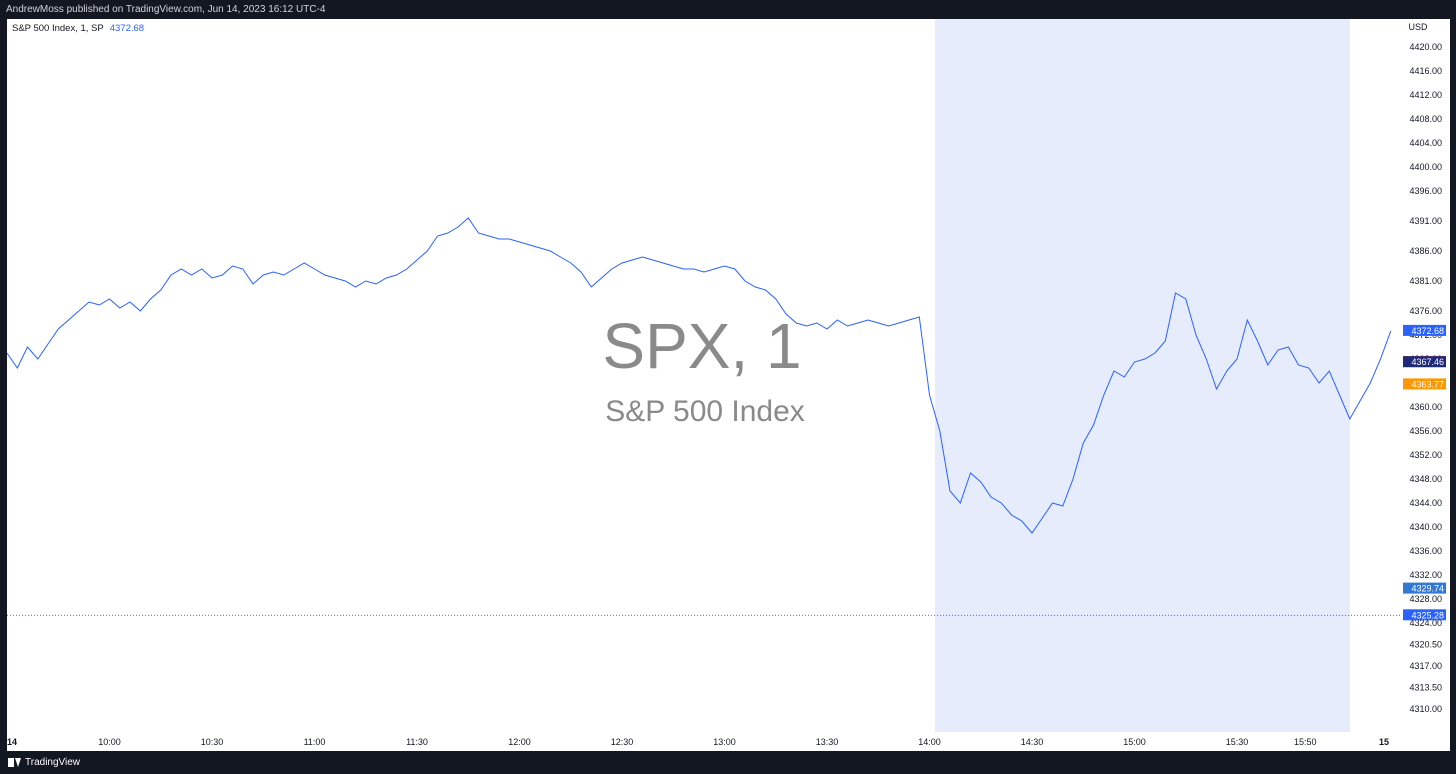 The image size is (1456, 774). Describe the element at coordinates (1427, 362) in the screenshot. I see `price-tag-label: 4367.46` at that location.